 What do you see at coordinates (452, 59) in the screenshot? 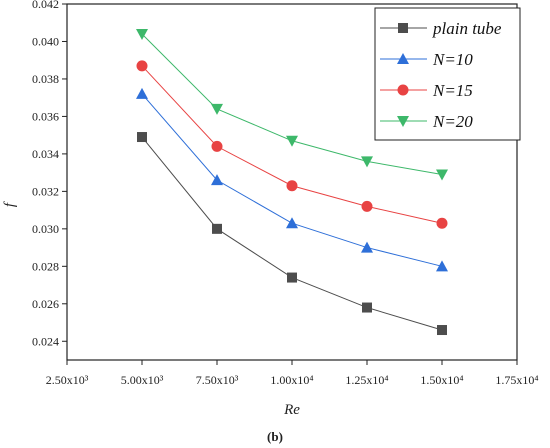
I see `legend-label: N=10` at bounding box center [452, 59].